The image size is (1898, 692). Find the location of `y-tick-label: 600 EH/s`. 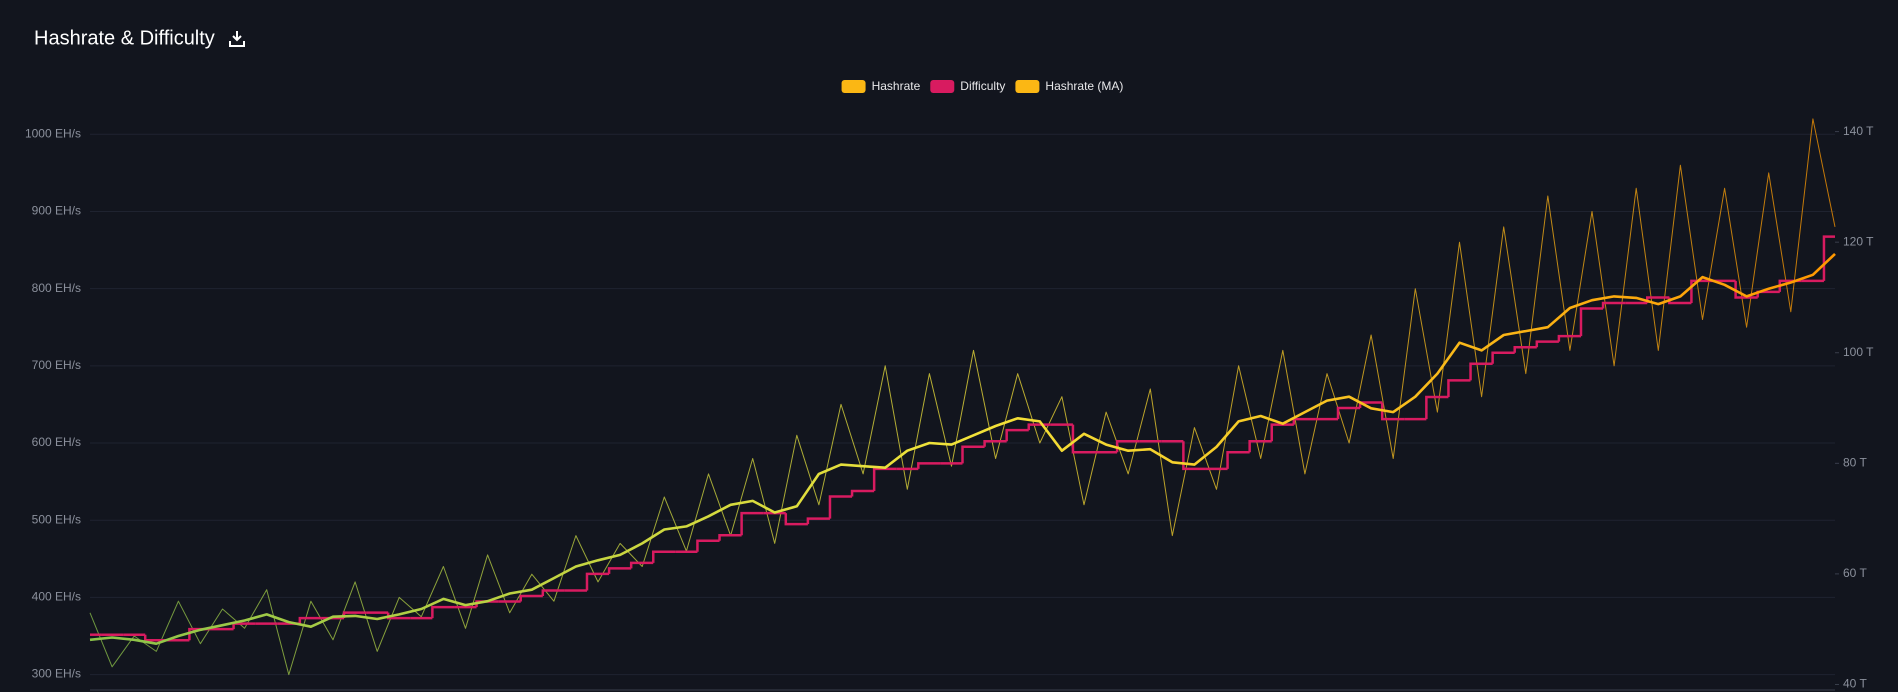

y-tick-label: 600 EH/s is located at coordinates (56, 442).